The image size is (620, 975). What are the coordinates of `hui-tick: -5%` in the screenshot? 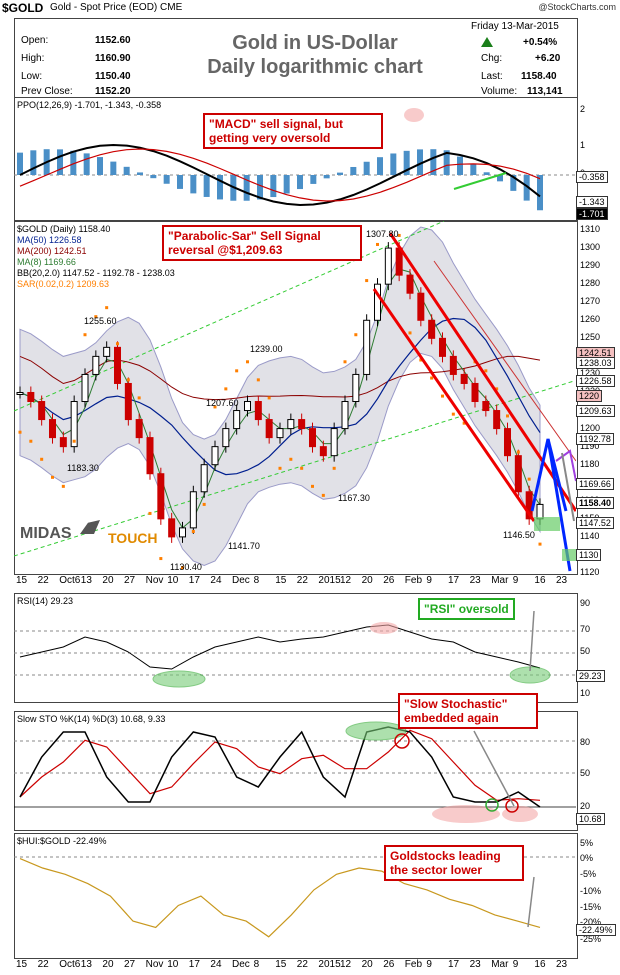 It's located at (588, 874).